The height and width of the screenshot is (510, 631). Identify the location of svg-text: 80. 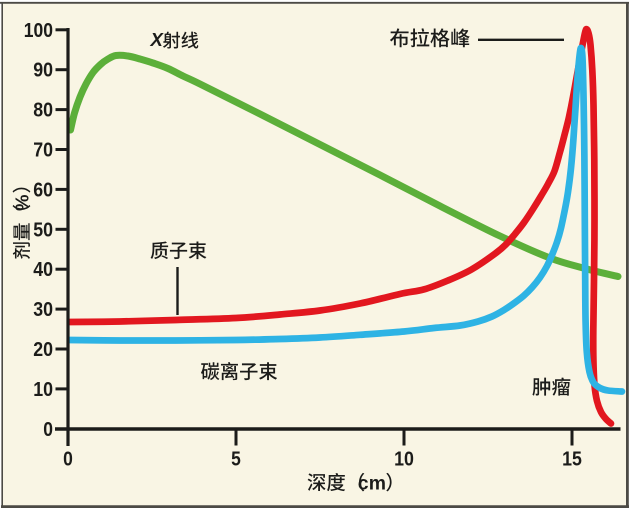
(43, 111).